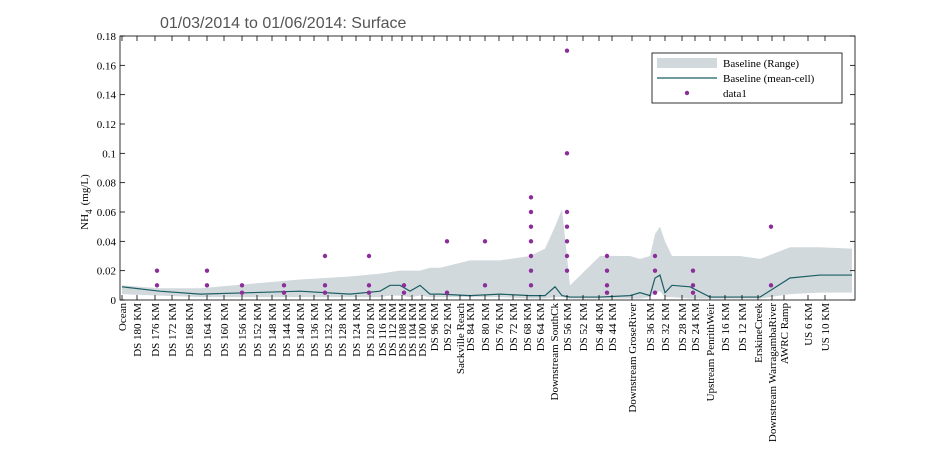 This screenshot has width=945, height=472. What do you see at coordinates (383, 330) in the screenshot?
I see `x-tick-label: DS 116 KM` at bounding box center [383, 330].